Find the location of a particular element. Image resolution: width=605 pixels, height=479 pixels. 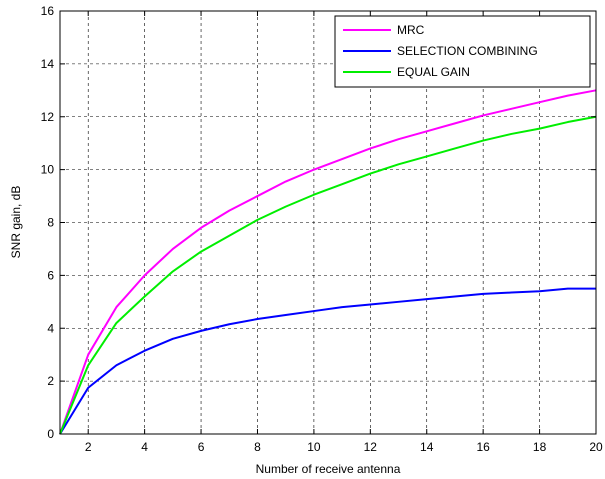

x-tick-label: 2 is located at coordinates (88, 447).